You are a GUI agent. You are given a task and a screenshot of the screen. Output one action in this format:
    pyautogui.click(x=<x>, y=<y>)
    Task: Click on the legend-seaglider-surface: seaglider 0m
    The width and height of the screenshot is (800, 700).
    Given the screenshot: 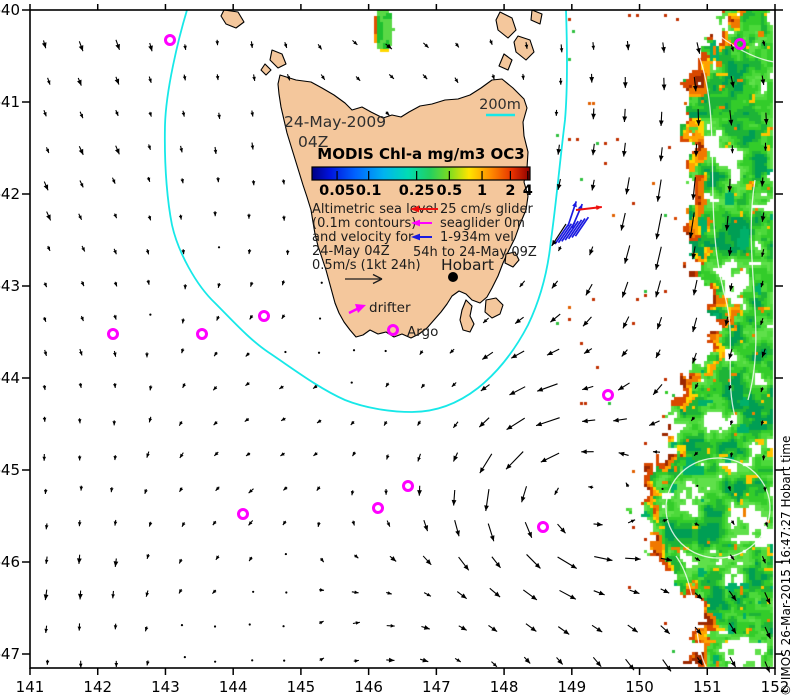 What is the action you would take?
    pyautogui.click(x=482, y=223)
    